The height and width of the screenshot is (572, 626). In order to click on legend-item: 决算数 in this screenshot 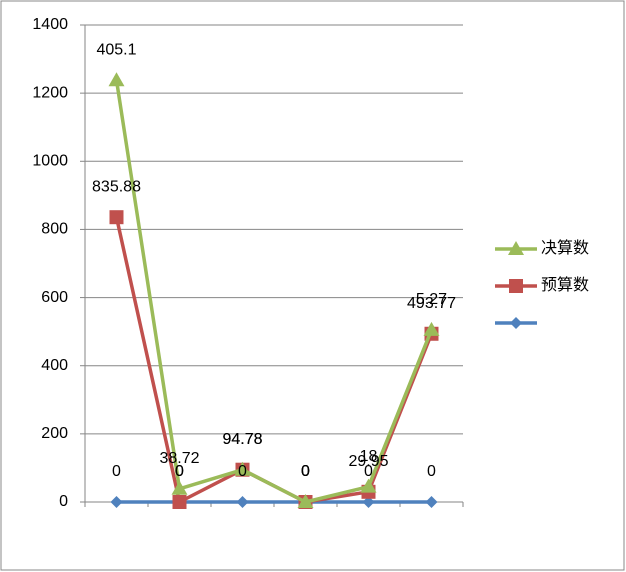, I will do `click(542, 247)`.